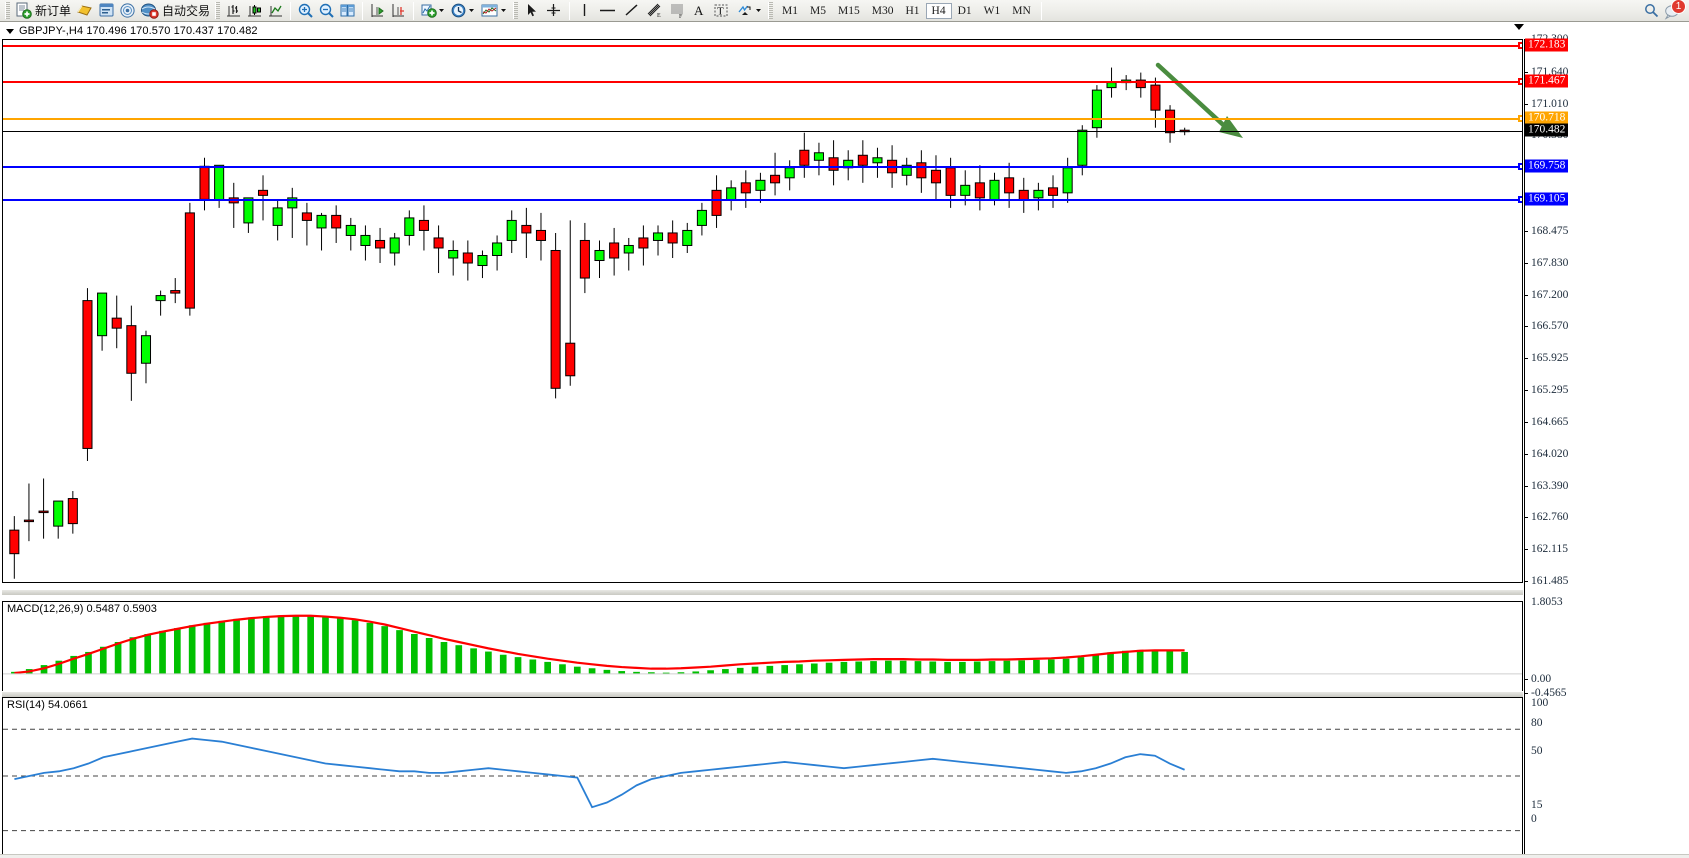 The height and width of the screenshot is (858, 1689). I want to click on theme-button, so click(84, 11).